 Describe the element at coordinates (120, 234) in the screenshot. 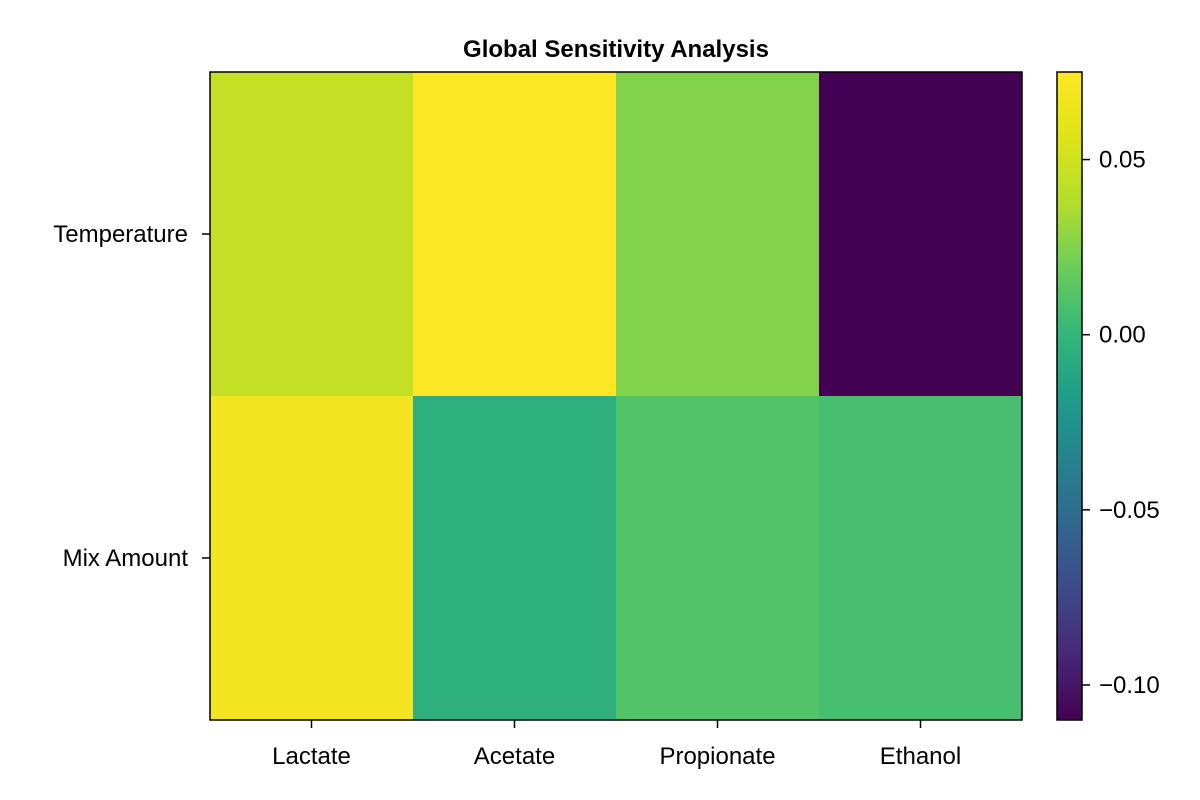

I see `y-tick-label: Temperature` at that location.